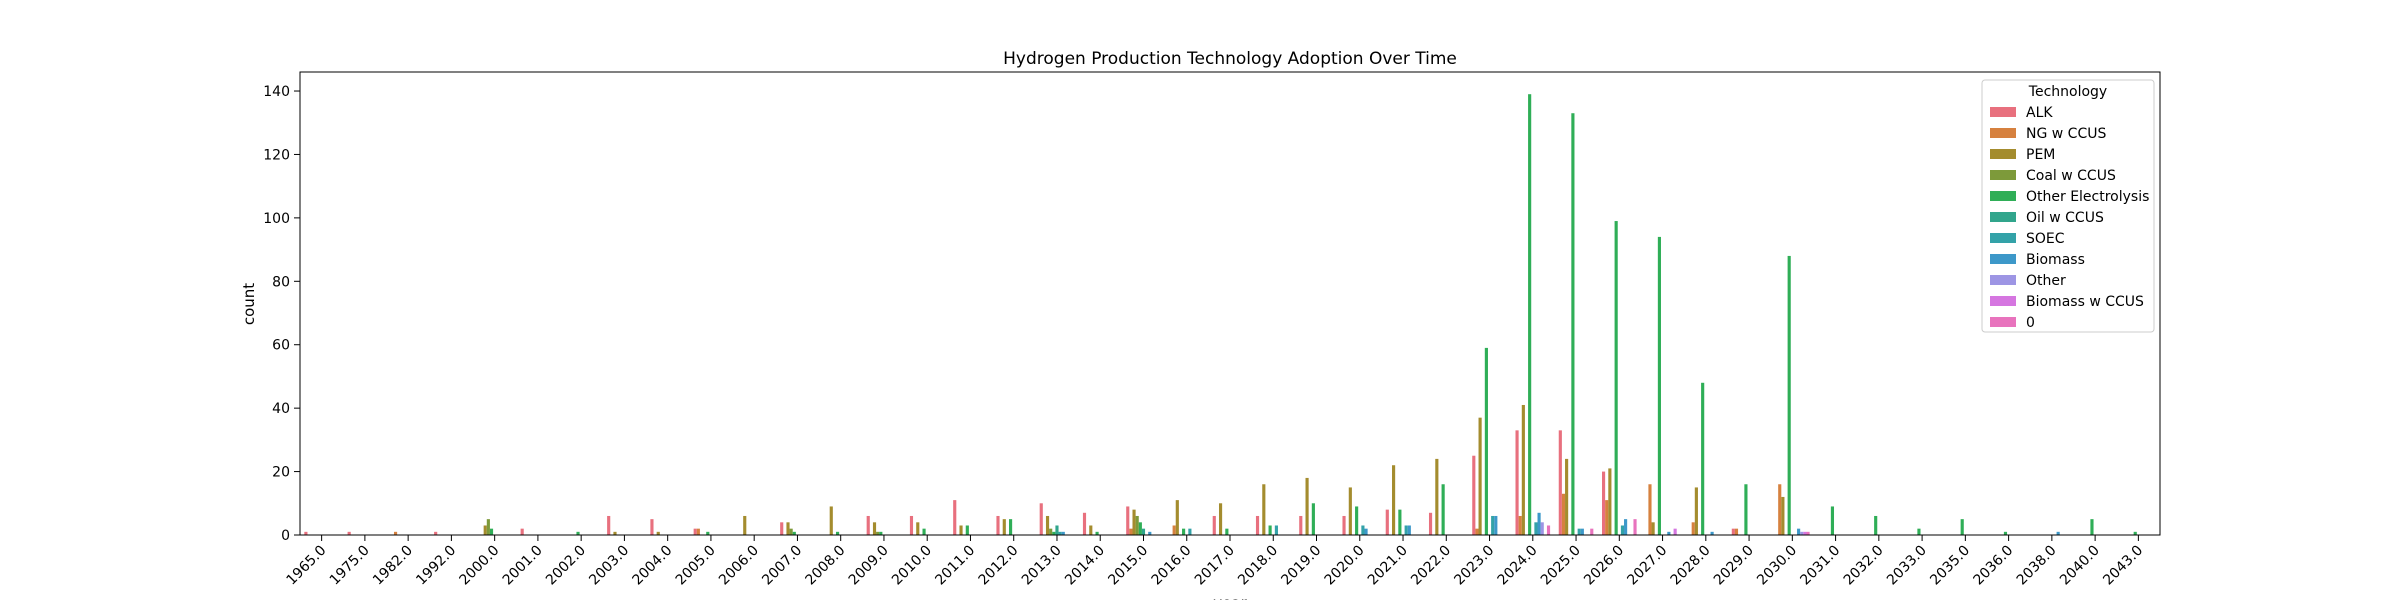 The image size is (2400, 600). Describe the element at coordinates (2065, 218) in the screenshot. I see `legend-label: Oil w CCUS` at that location.